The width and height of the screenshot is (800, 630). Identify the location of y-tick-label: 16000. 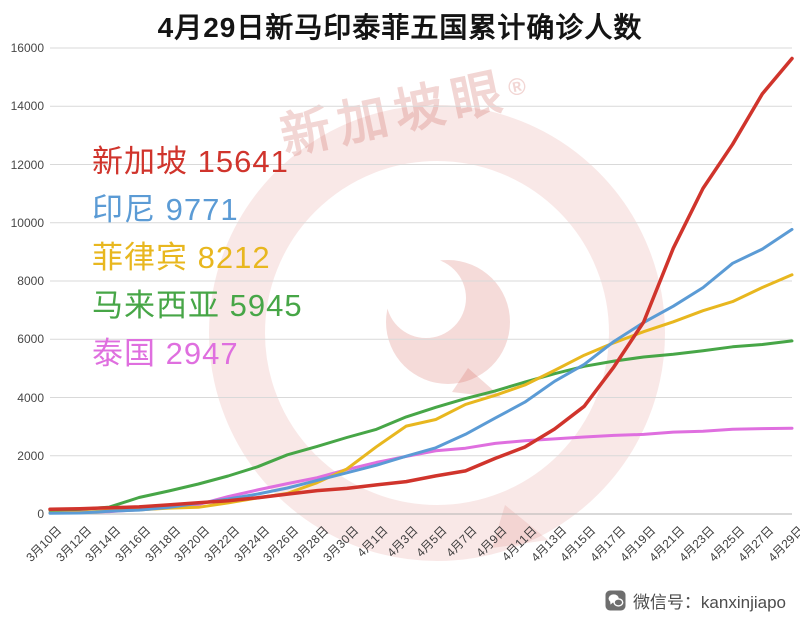
(27, 48).